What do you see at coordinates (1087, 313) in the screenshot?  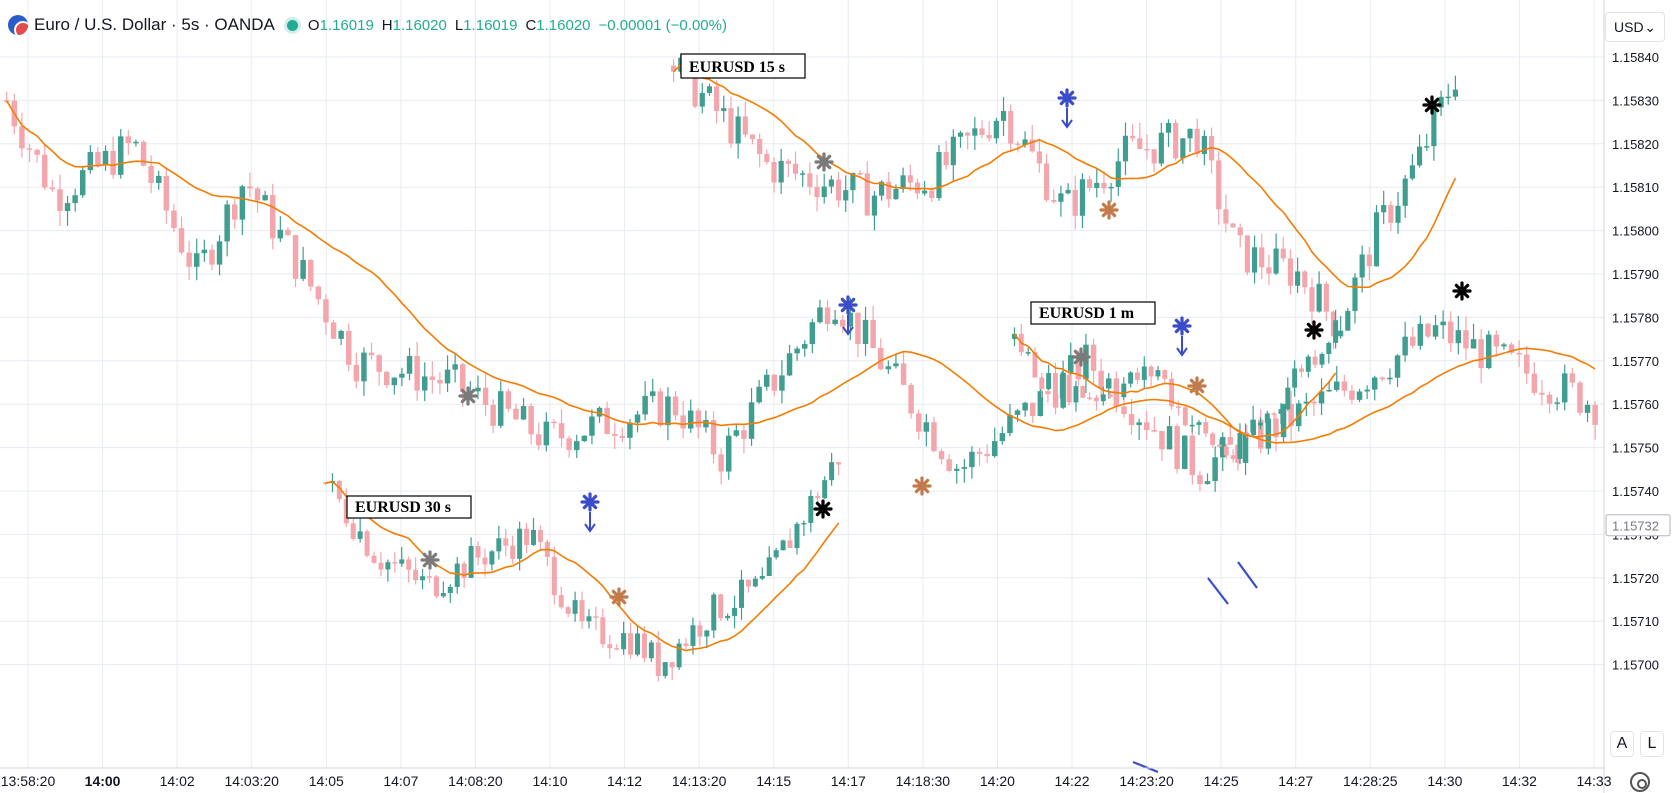 I see `timeframe-label: EURUSD 1 m` at bounding box center [1087, 313].